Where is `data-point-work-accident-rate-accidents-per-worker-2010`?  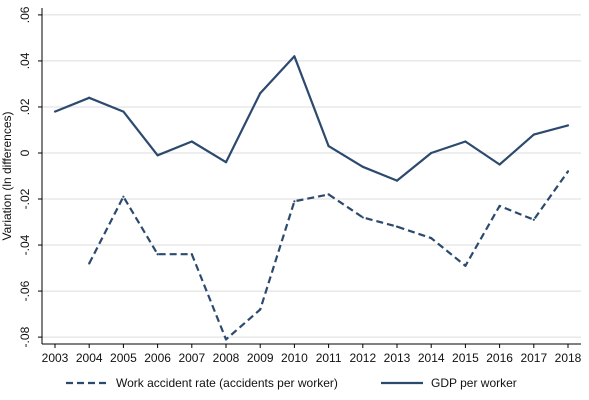 data-point-work-accident-rate-accidents-per-worker-2010 is located at coordinates (294, 201).